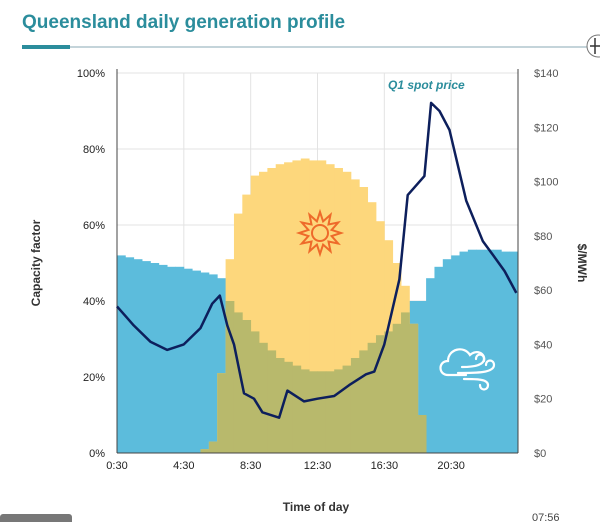 This screenshot has width=600, height=522. What do you see at coordinates (385, 466) in the screenshot?
I see `x-tick-label: 16:30` at bounding box center [385, 466].